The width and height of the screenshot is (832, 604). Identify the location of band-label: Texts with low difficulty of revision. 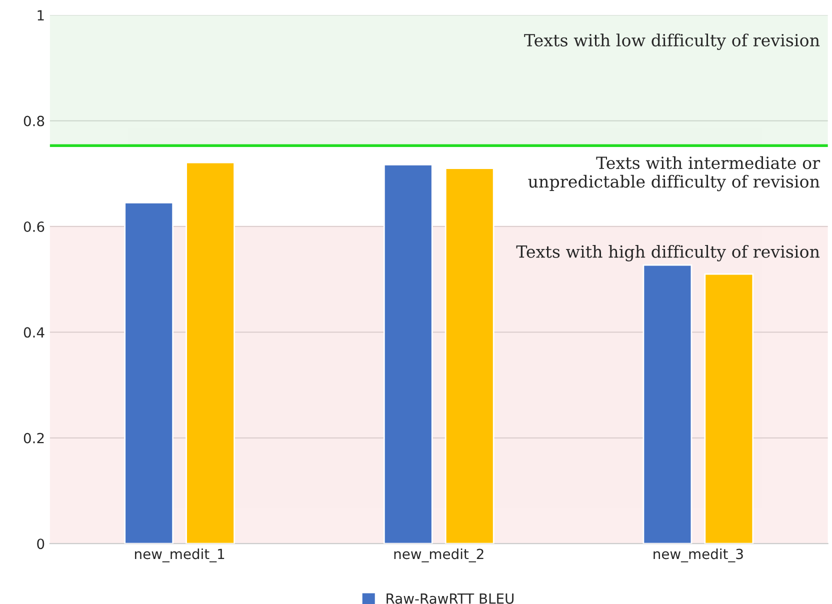
(672, 42).